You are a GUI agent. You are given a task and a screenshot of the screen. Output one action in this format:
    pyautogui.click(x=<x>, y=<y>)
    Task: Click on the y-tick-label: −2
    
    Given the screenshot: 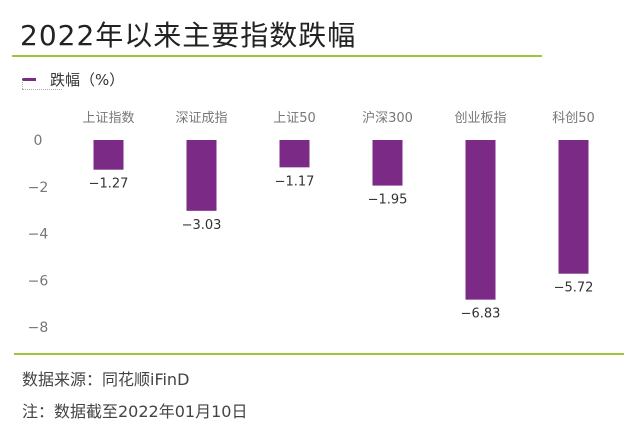 What is the action you would take?
    pyautogui.click(x=38, y=188)
    